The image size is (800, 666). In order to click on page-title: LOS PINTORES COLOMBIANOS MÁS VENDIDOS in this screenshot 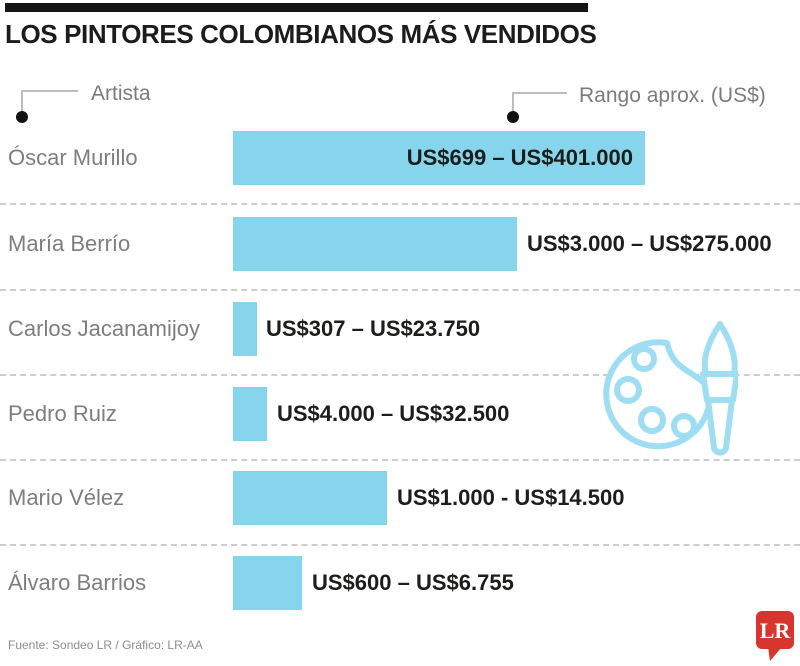, I will do `click(301, 34)`.